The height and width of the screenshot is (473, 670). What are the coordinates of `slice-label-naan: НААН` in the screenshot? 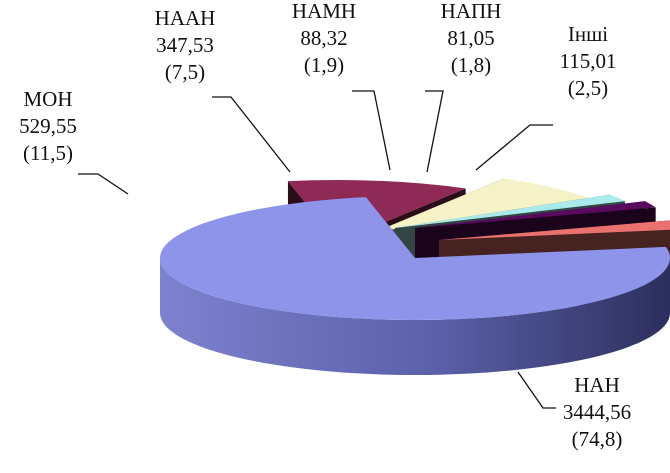 It's located at (185, 18).